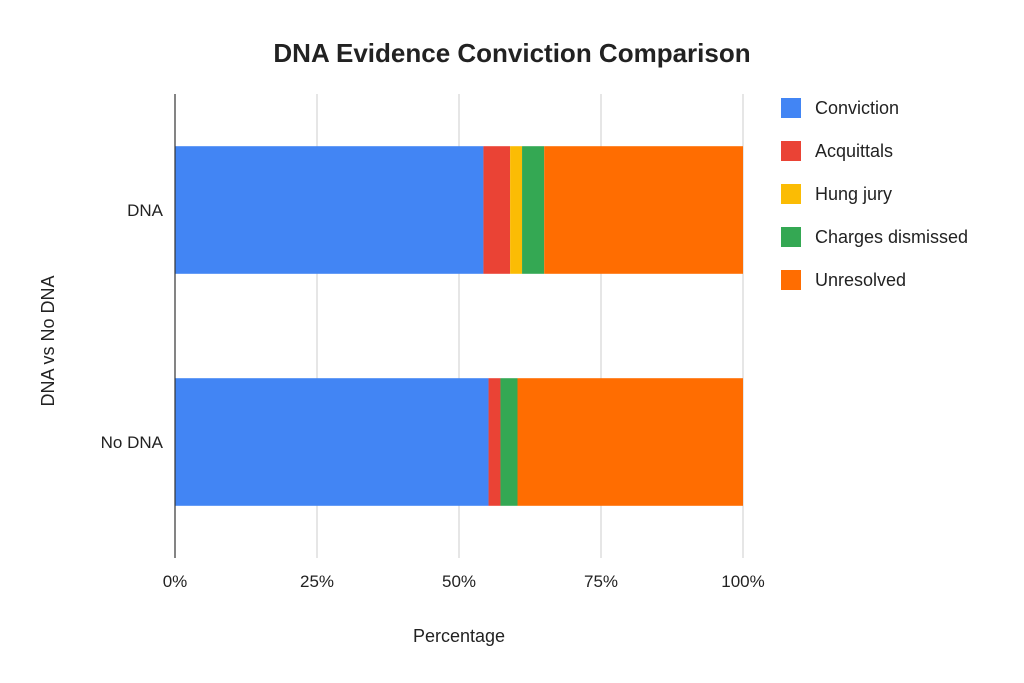  Describe the element at coordinates (317, 581) in the screenshot. I see `x-tick-label: 25%` at that location.